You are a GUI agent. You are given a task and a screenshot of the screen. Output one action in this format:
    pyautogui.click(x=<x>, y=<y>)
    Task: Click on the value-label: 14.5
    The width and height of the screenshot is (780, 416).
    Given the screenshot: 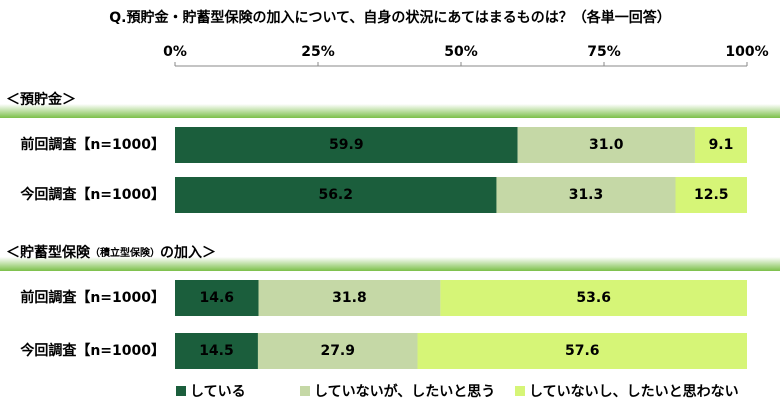 What is the action you would take?
    pyautogui.click(x=216, y=351)
    